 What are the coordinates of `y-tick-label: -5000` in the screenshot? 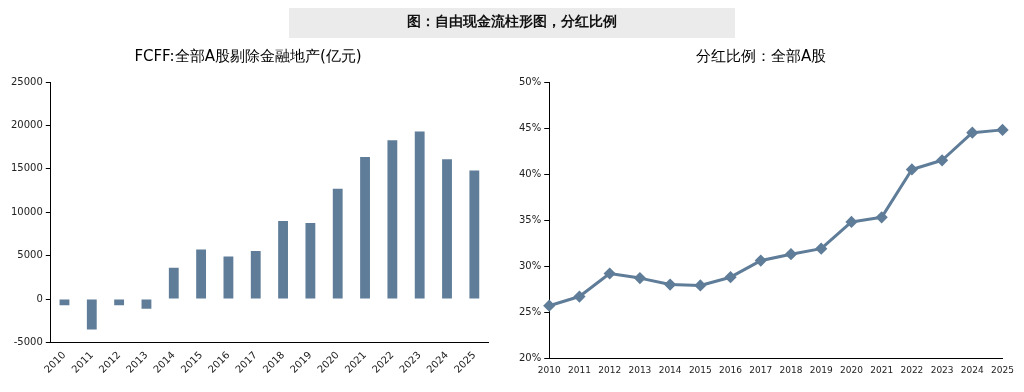 It's located at (28, 342).